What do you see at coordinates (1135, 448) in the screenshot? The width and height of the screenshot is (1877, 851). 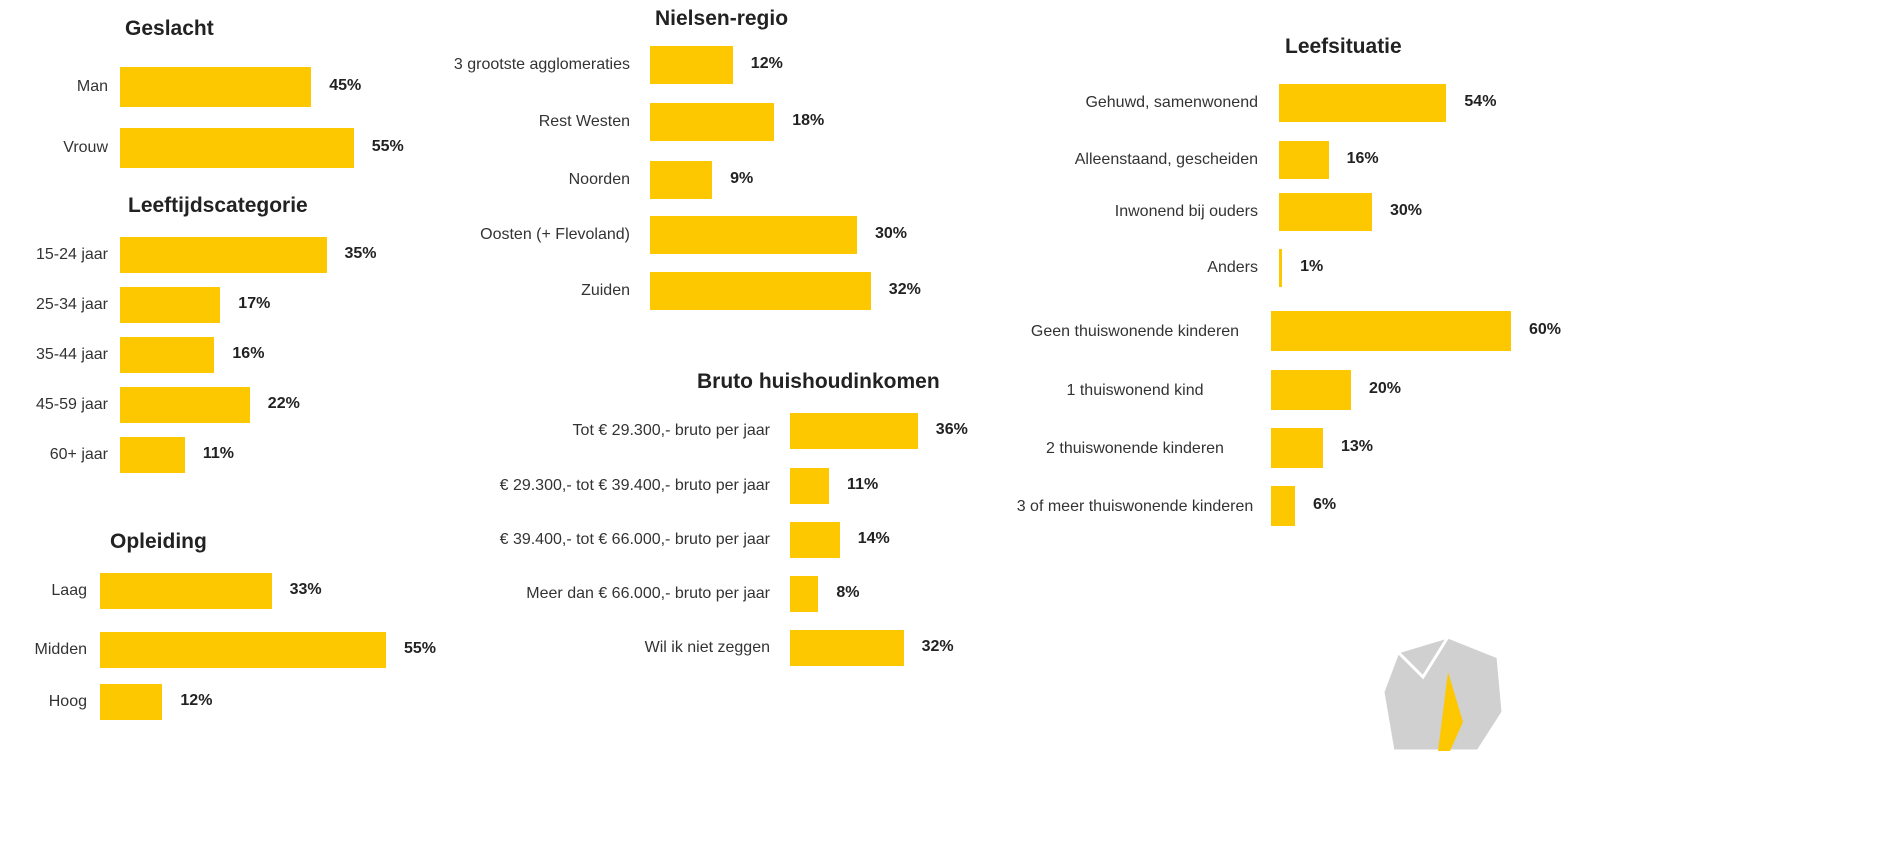 I see `category-label: 2 thuiswonende kinderen` at bounding box center [1135, 448].